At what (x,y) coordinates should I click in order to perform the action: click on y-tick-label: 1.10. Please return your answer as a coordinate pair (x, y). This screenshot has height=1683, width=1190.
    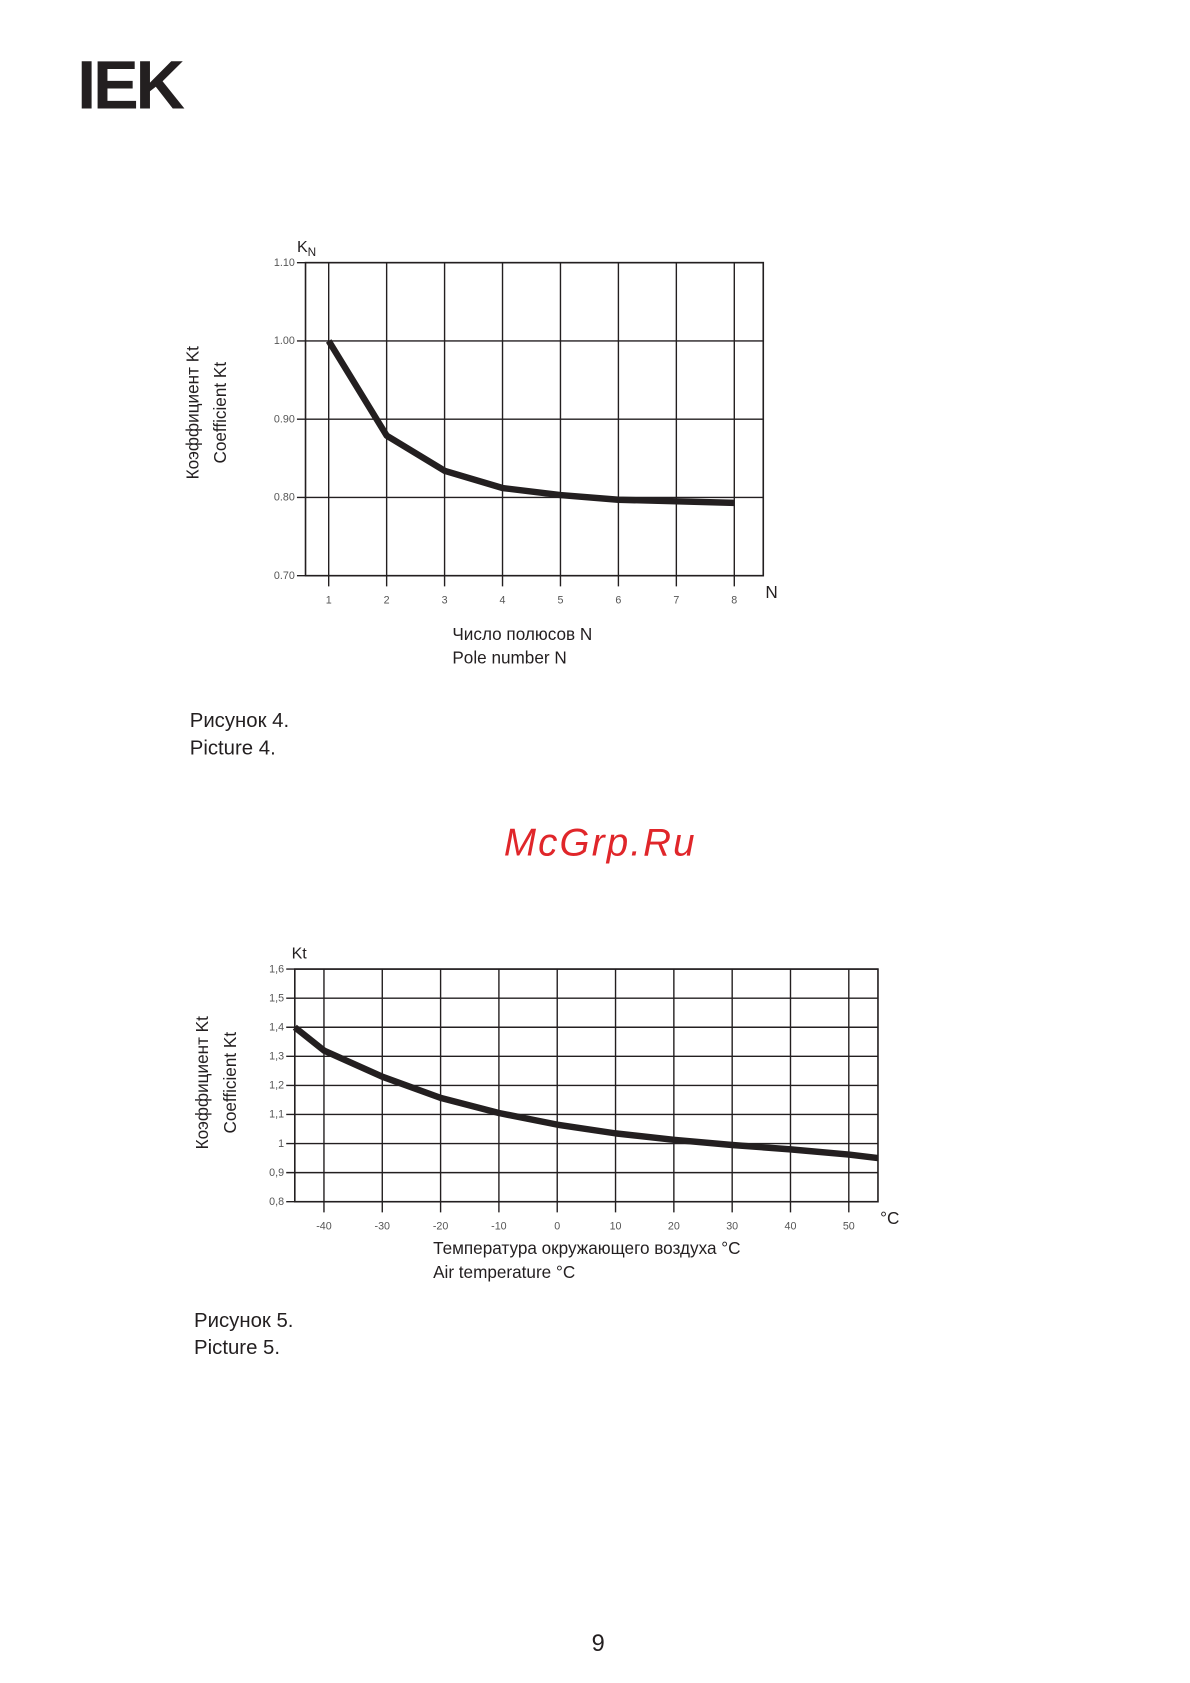
    Looking at the image, I should click on (284, 263).